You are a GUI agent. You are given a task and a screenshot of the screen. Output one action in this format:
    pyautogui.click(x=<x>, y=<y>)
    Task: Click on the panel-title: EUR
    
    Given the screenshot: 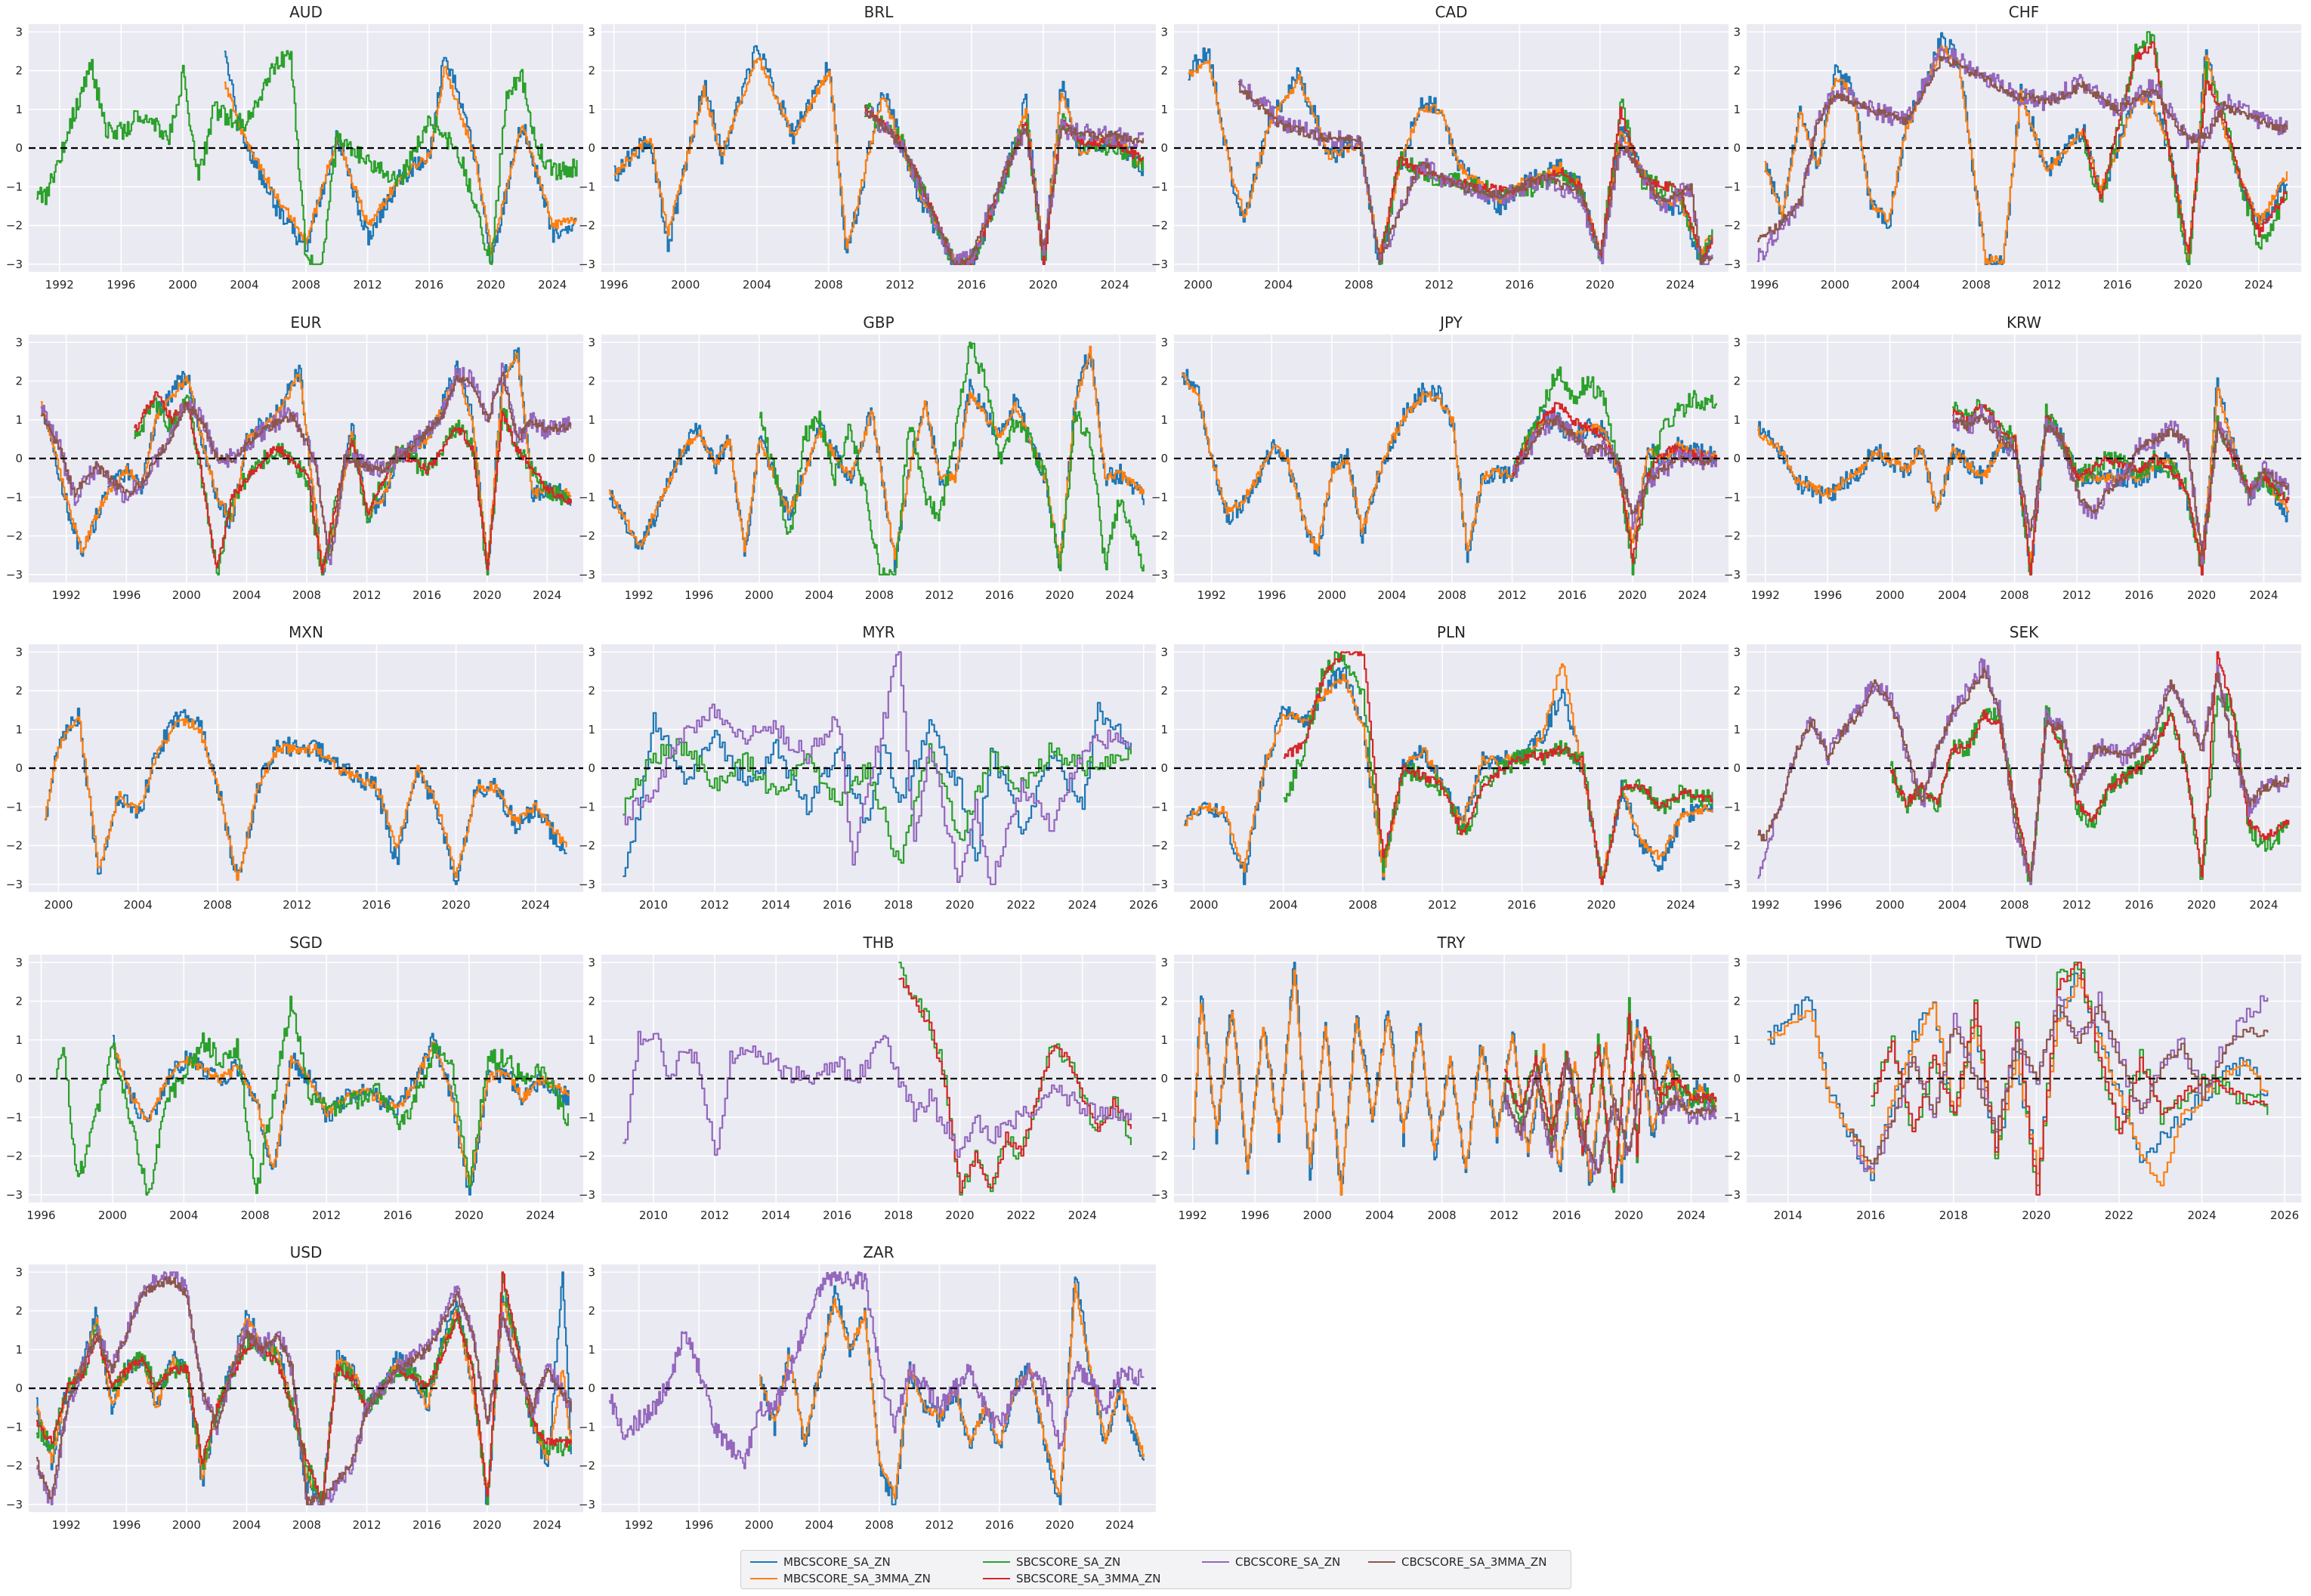 What is the action you would take?
    pyautogui.click(x=305, y=322)
    